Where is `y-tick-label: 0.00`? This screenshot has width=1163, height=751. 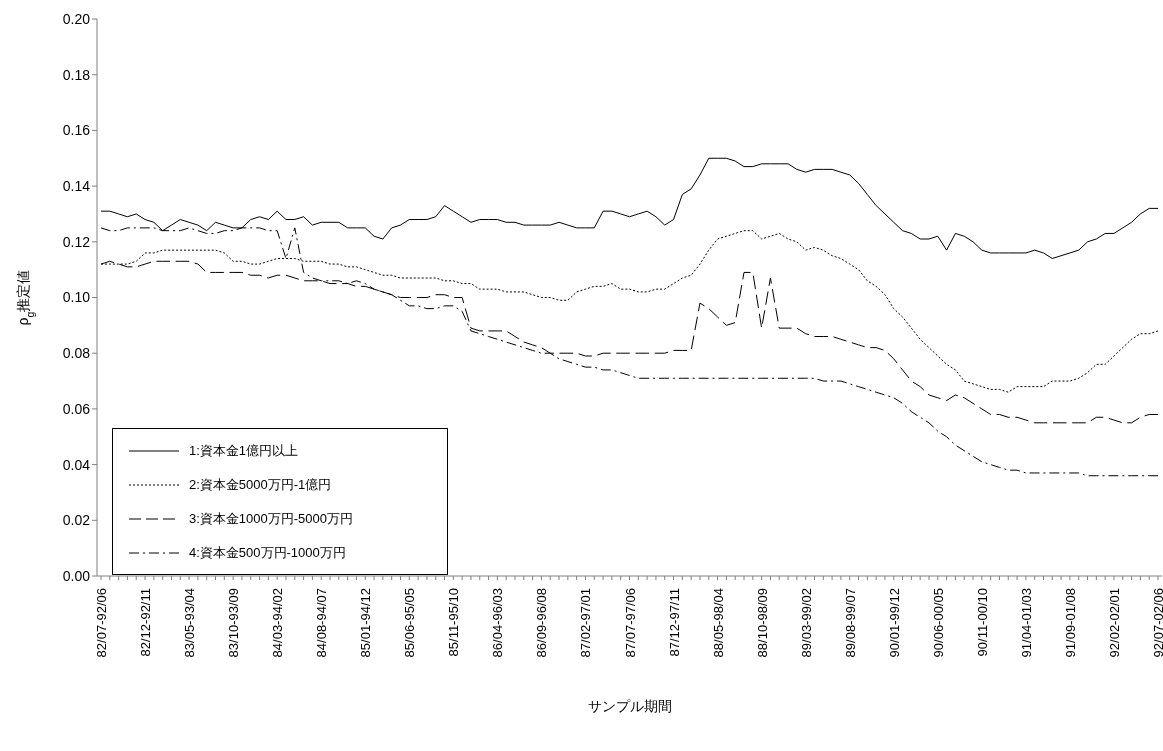 y-tick-label: 0.00 is located at coordinates (76, 575).